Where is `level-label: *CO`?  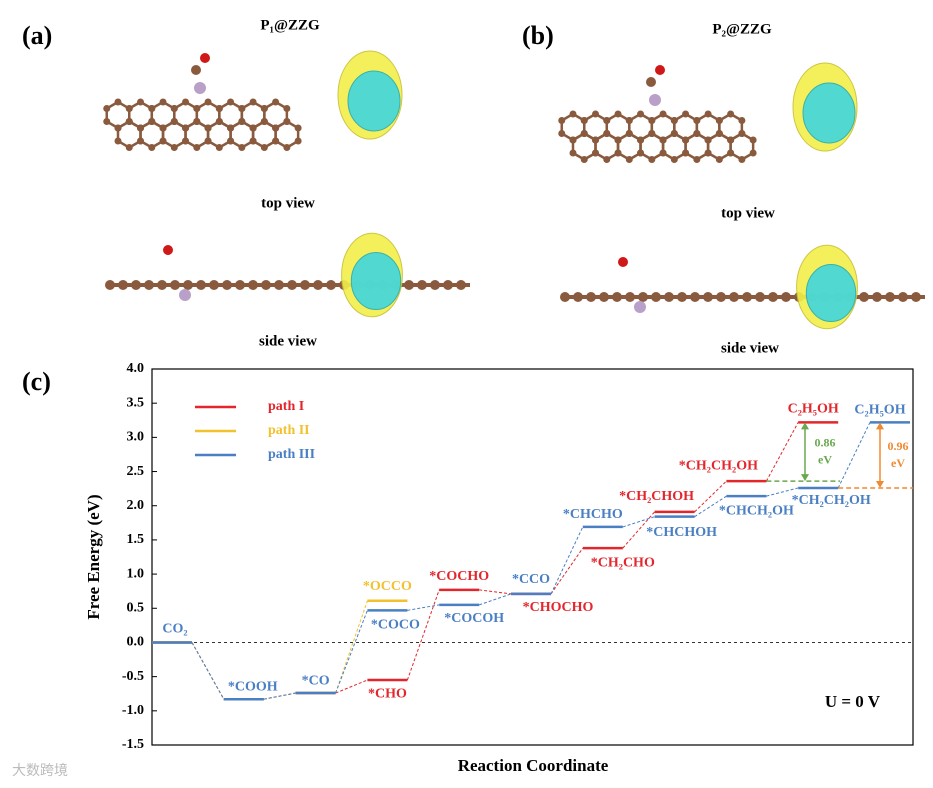 level-label: *CO is located at coordinates (316, 680).